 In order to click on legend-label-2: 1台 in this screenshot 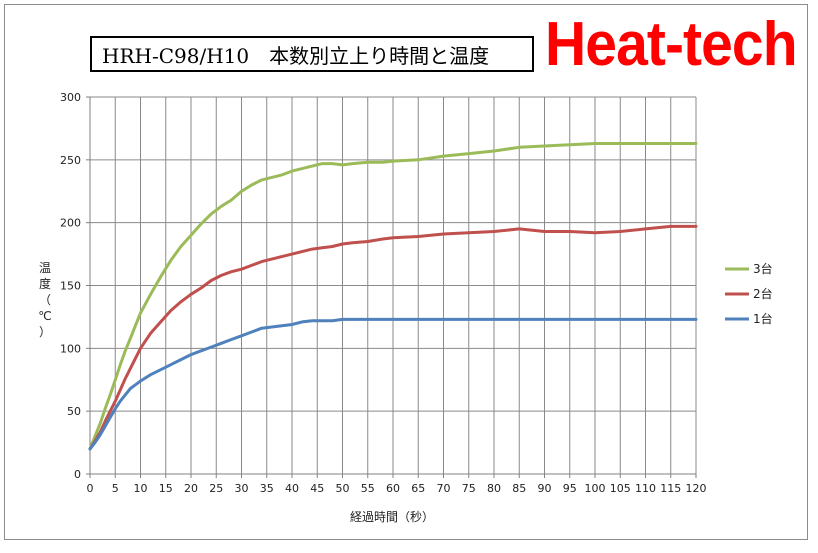, I will do `click(763, 318)`.